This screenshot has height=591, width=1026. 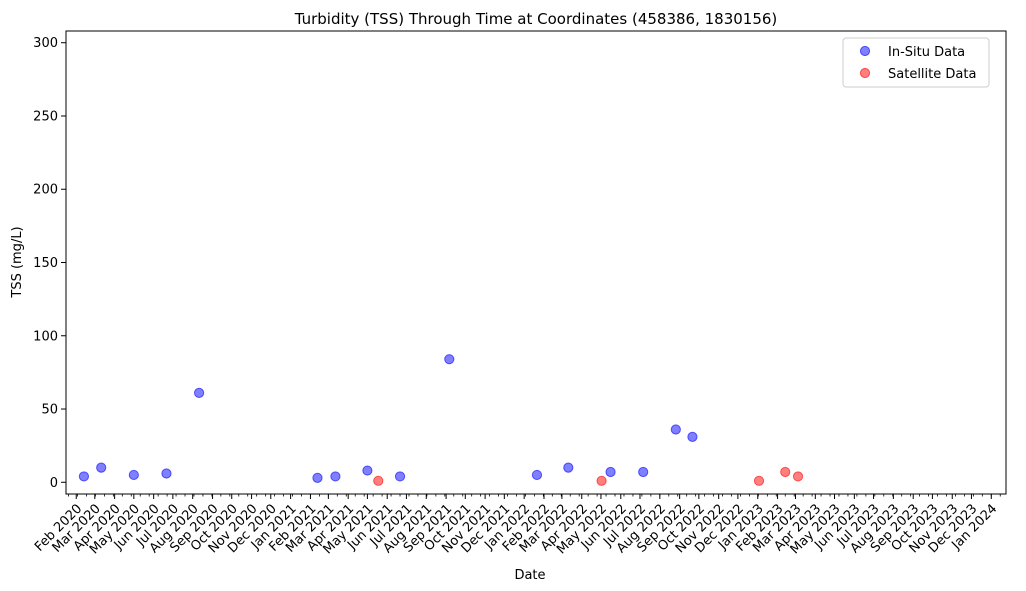 I want to click on y-tick-label: 300, so click(x=45, y=43).